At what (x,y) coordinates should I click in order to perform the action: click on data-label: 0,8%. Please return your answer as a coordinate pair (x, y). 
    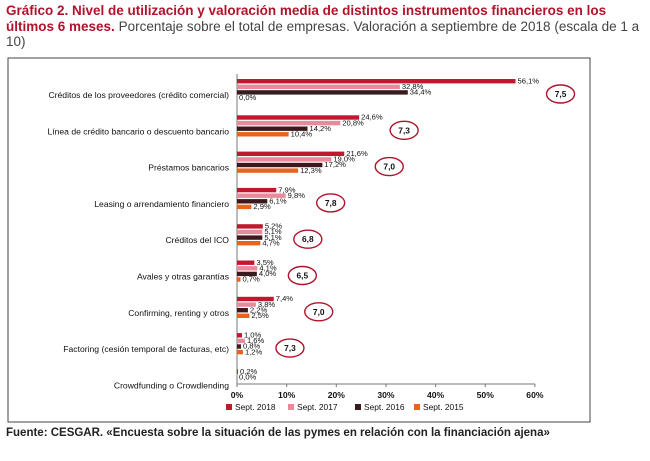
    Looking at the image, I should click on (252, 346).